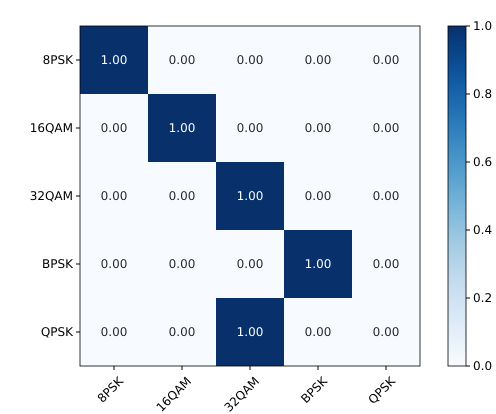 The width and height of the screenshot is (496, 414). What do you see at coordinates (482, 162) in the screenshot?
I see `color-bar-label: 0.6` at bounding box center [482, 162].